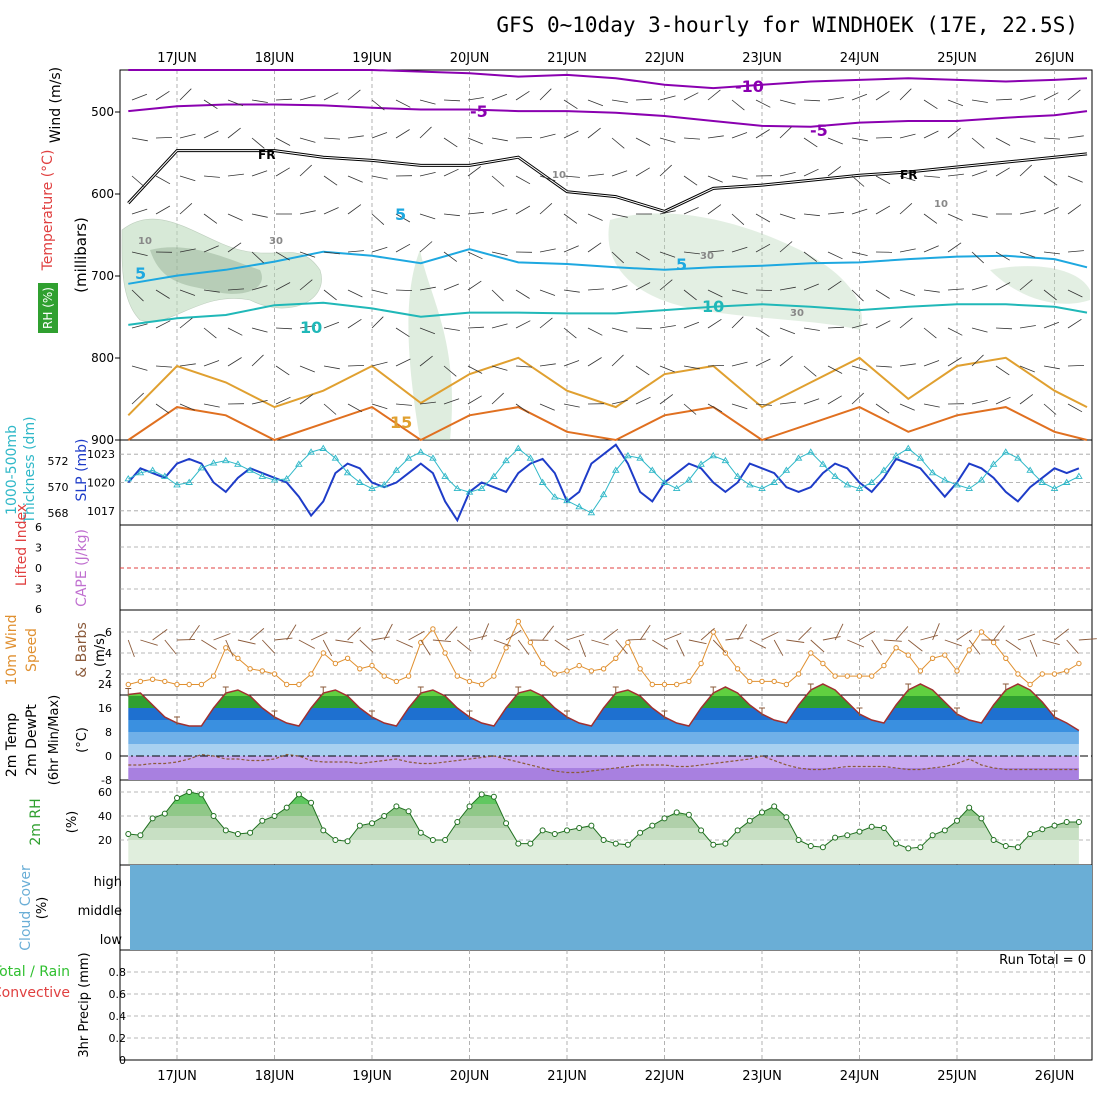 This screenshot has width=1100, height=1104. What do you see at coordinates (1042, 960) in the screenshot?
I see `run-total-label: Run Total = 0` at bounding box center [1042, 960].